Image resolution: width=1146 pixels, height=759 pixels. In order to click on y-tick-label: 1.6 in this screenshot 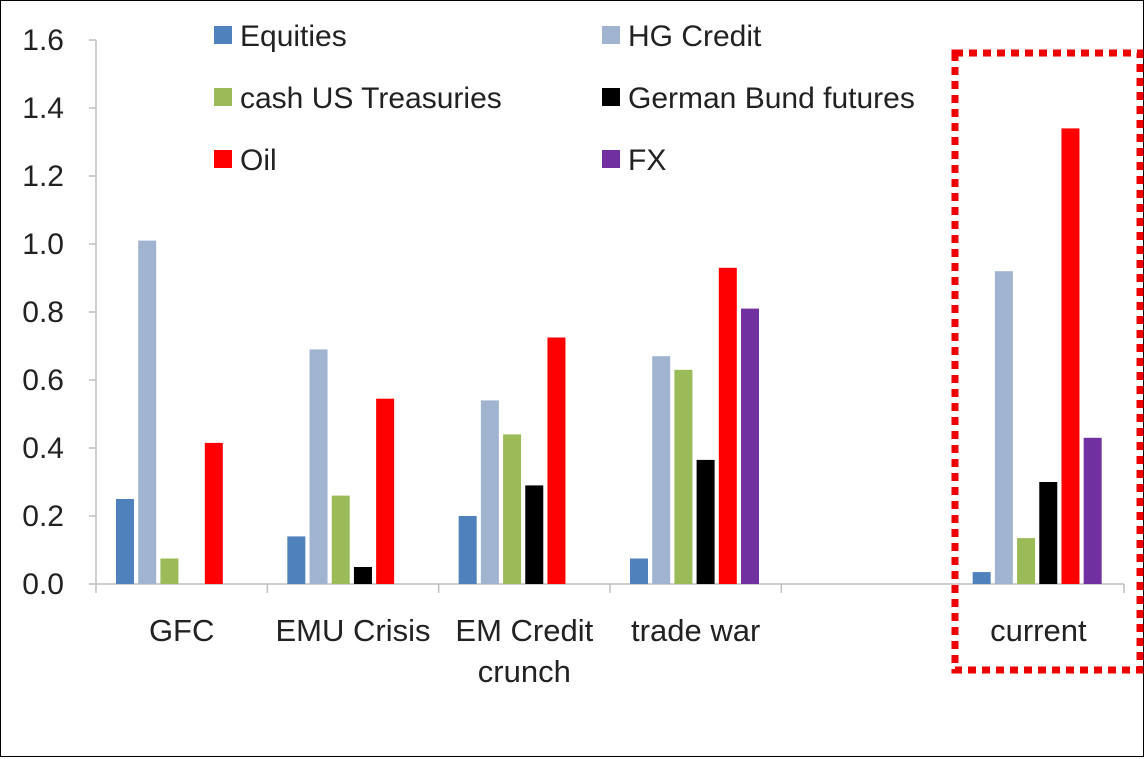, I will do `click(43, 40)`.